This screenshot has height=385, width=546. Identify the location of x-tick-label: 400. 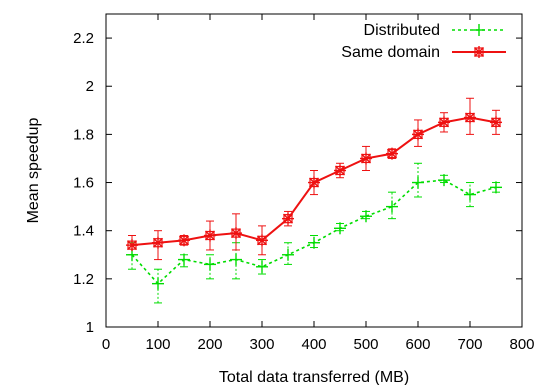
(313, 344).